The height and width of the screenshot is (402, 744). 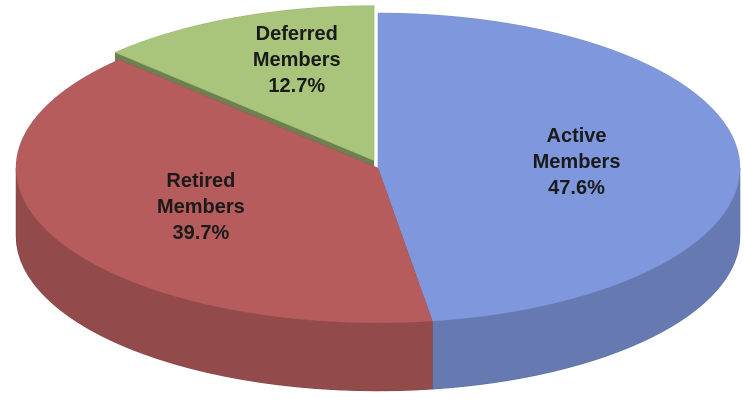 I want to click on slice-label: Retired Members 39.7%, so click(x=201, y=207).